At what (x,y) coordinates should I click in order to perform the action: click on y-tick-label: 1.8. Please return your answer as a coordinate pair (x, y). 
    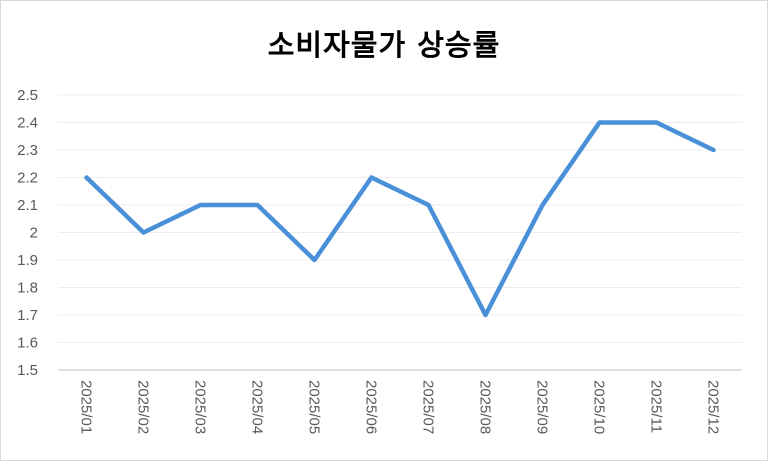
    Looking at the image, I should click on (27, 288).